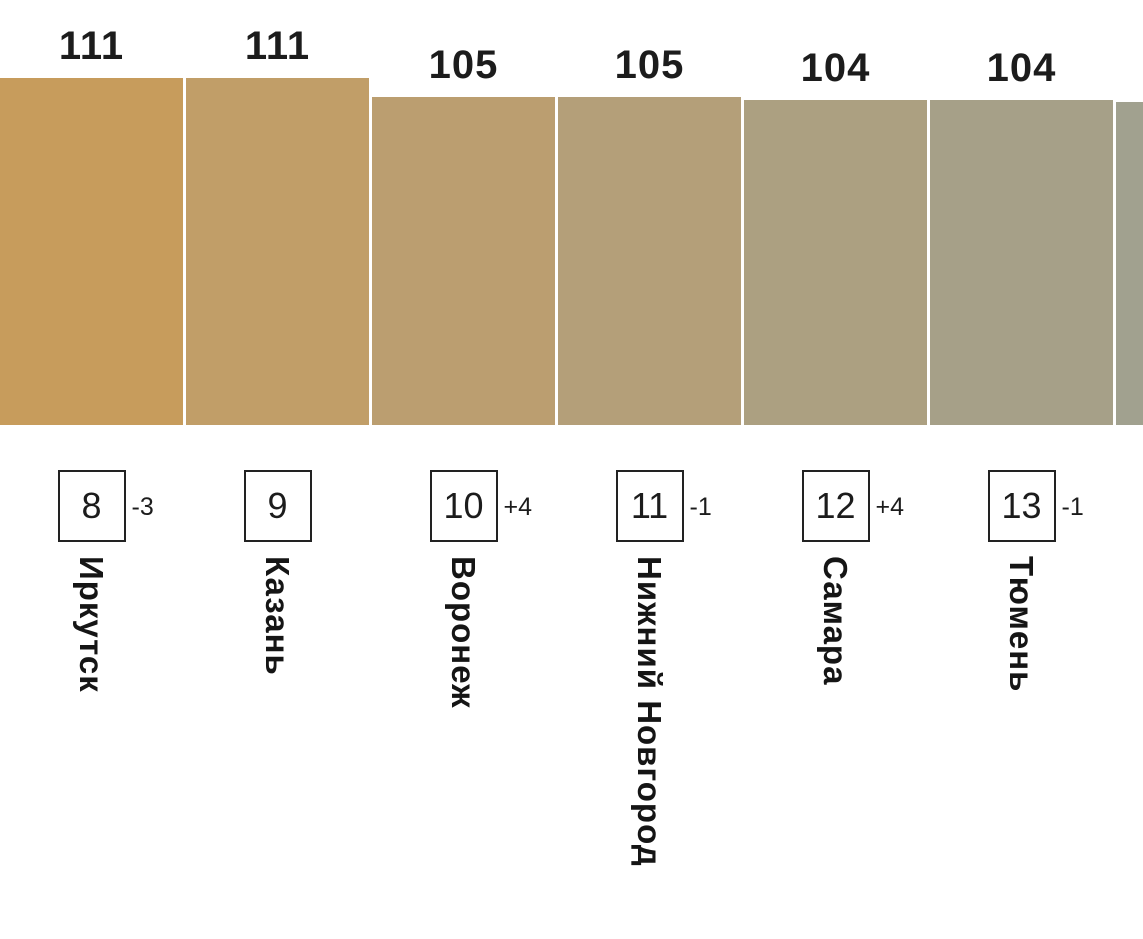 The height and width of the screenshot is (939, 1143). What do you see at coordinates (649, 711) in the screenshot?
I see `city-label: Нижний Новгород` at bounding box center [649, 711].